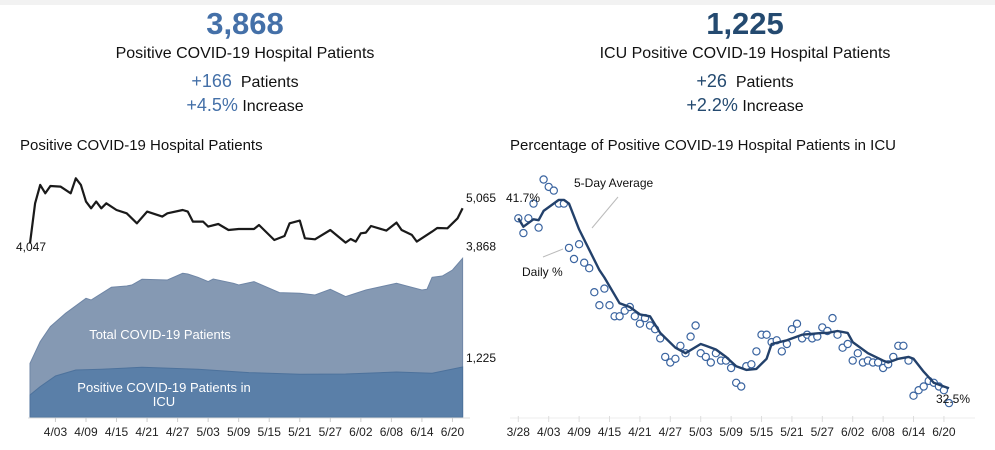 The height and width of the screenshot is (450, 995). Describe the element at coordinates (944, 432) in the screenshot. I see `right-x-tick-label: 6/20` at that location.